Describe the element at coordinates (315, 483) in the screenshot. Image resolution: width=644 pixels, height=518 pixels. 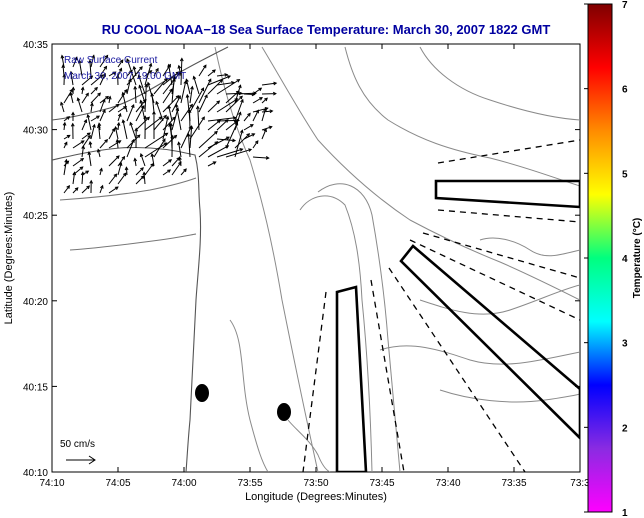
I see `x-tick-label: 73:50` at that location.